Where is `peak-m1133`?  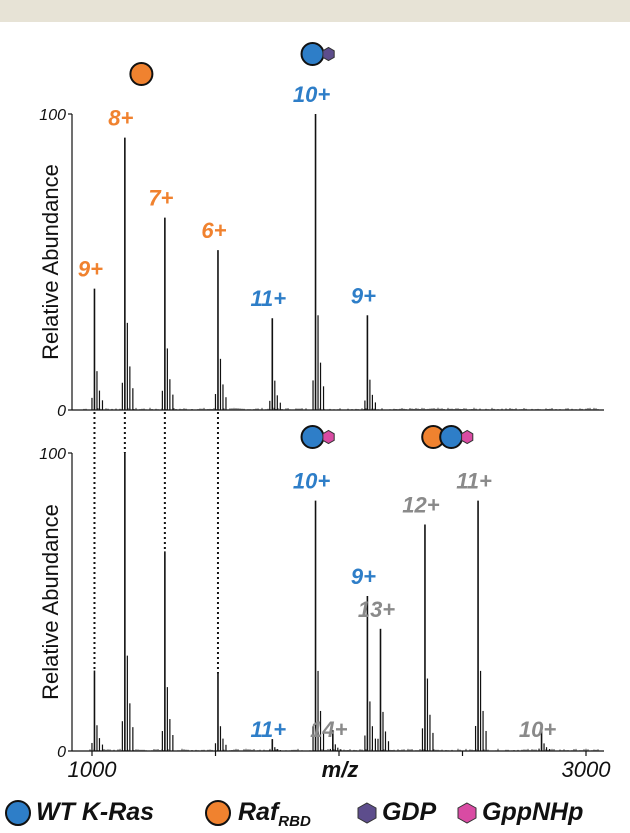
peak-m1133 is located at coordinates (127, 602).